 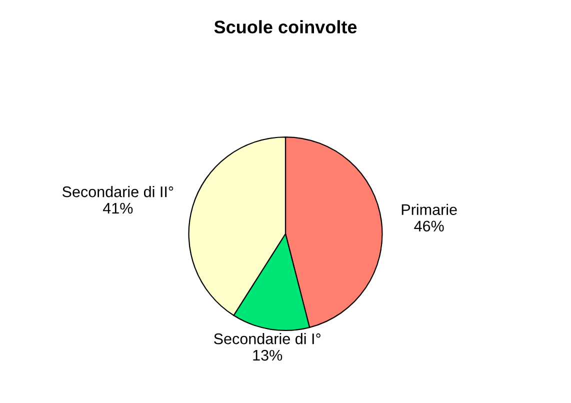 What do you see at coordinates (267, 355) in the screenshot?
I see `data-label: 13%` at bounding box center [267, 355].